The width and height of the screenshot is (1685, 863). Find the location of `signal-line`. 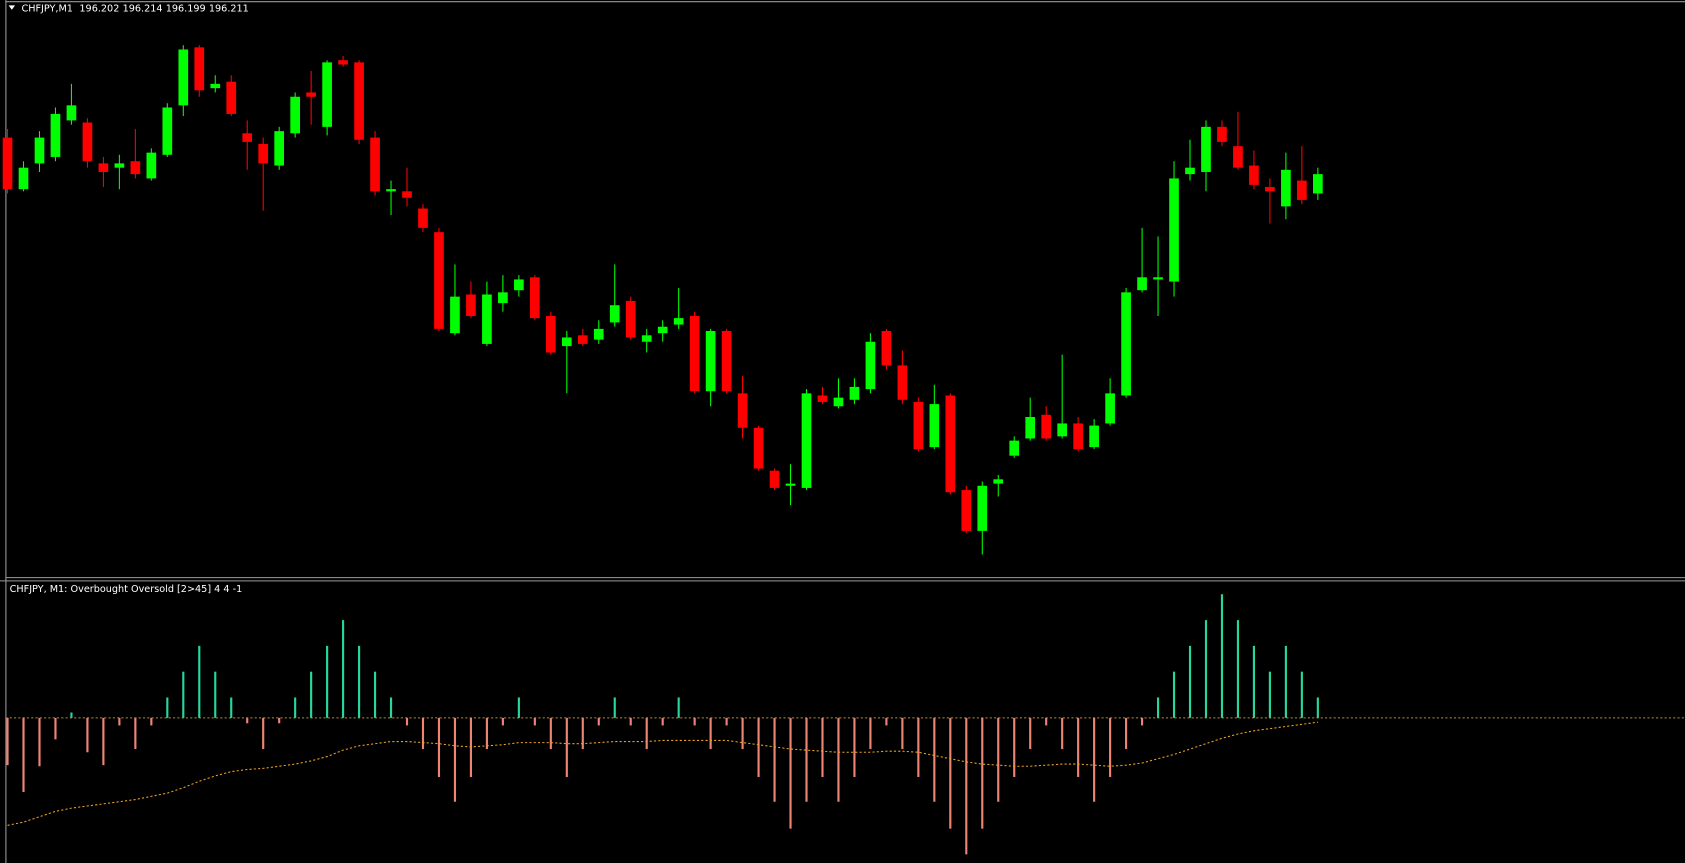

signal-line is located at coordinates (662, 773).